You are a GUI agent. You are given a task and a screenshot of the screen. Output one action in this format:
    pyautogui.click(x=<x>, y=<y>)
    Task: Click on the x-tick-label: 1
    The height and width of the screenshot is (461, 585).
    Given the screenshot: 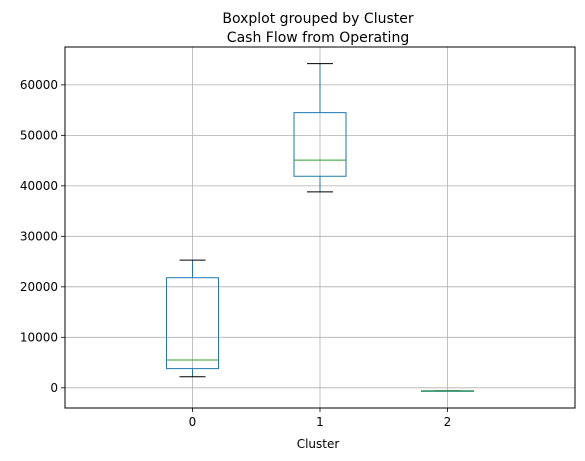 What is the action you would take?
    pyautogui.click(x=320, y=422)
    